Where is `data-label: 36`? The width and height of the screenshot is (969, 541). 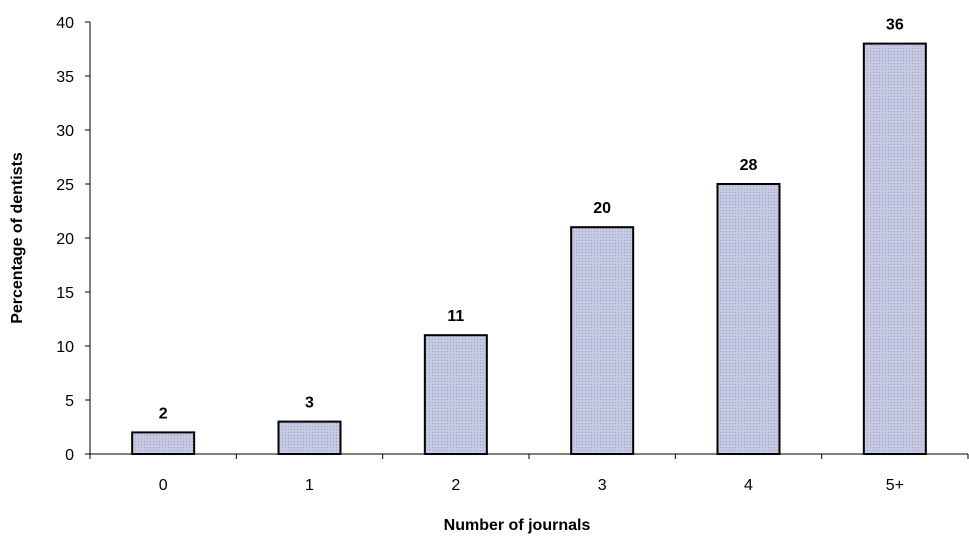
data-label: 36 is located at coordinates (895, 25).